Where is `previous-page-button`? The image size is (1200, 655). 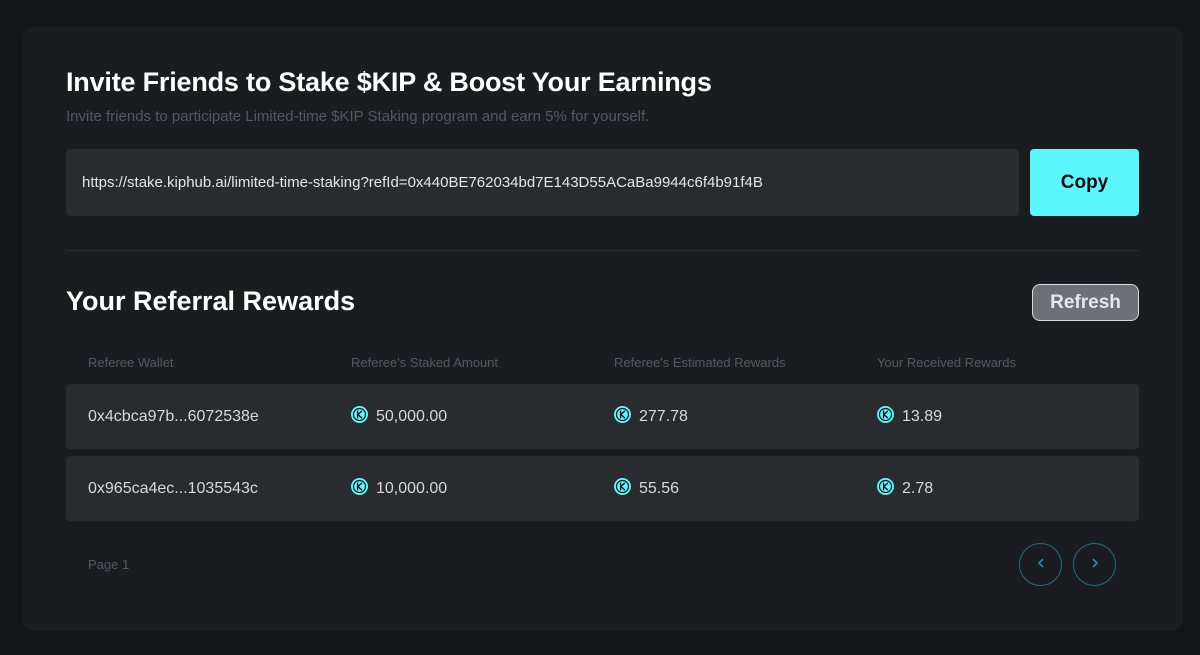 previous-page-button is located at coordinates (1040, 564).